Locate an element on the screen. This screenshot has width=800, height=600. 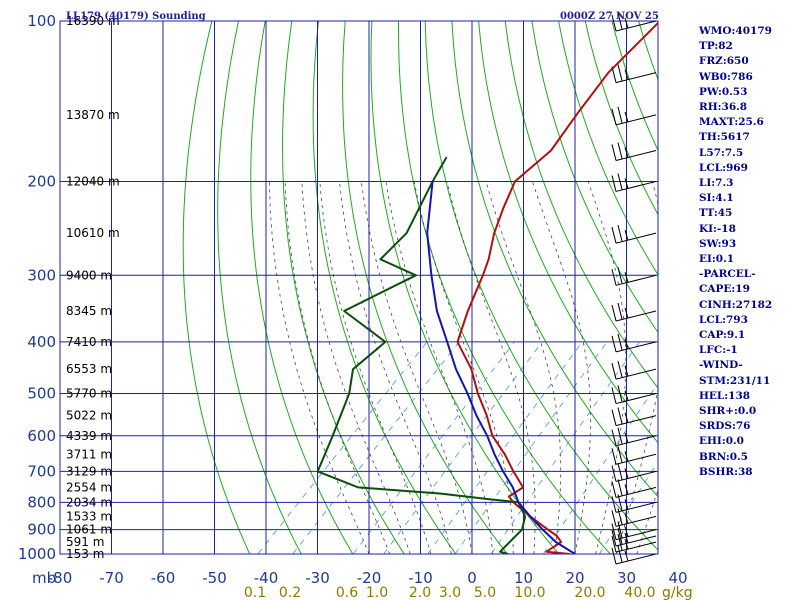
index-item: SW:93 is located at coordinates (718, 243).